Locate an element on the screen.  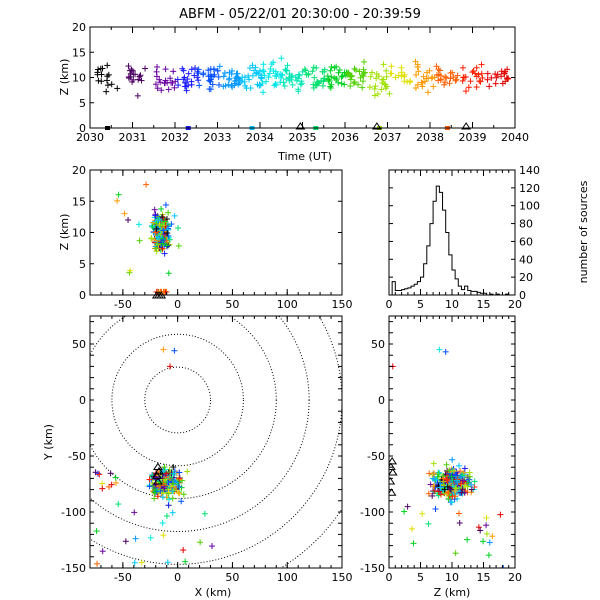
count-tick-label: 0 is located at coordinates (522, 295).